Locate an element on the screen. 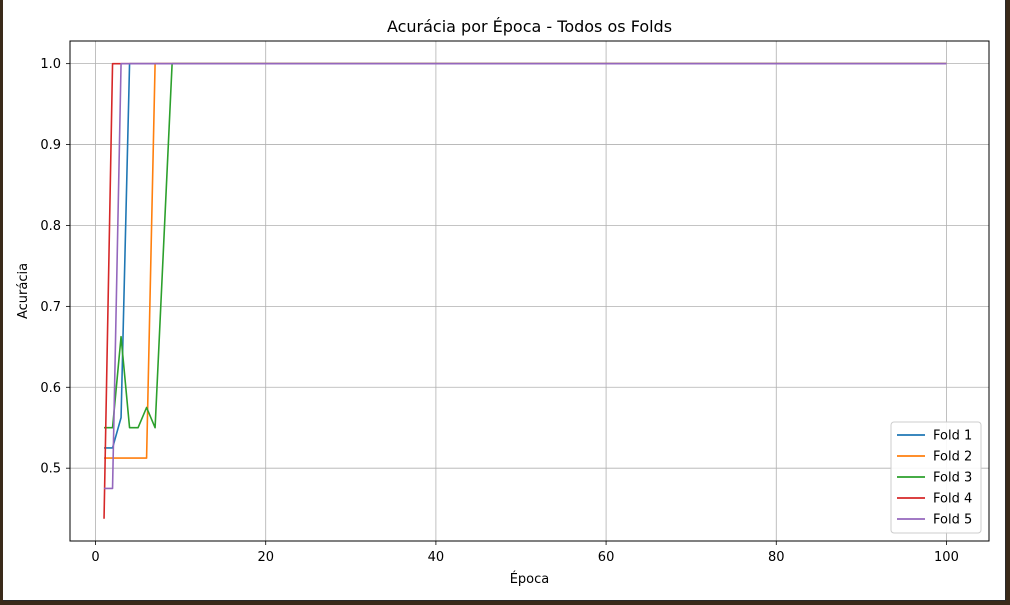 The height and width of the screenshot is (605, 1010). legend-label-fold-1: Fold 1 is located at coordinates (952, 436).